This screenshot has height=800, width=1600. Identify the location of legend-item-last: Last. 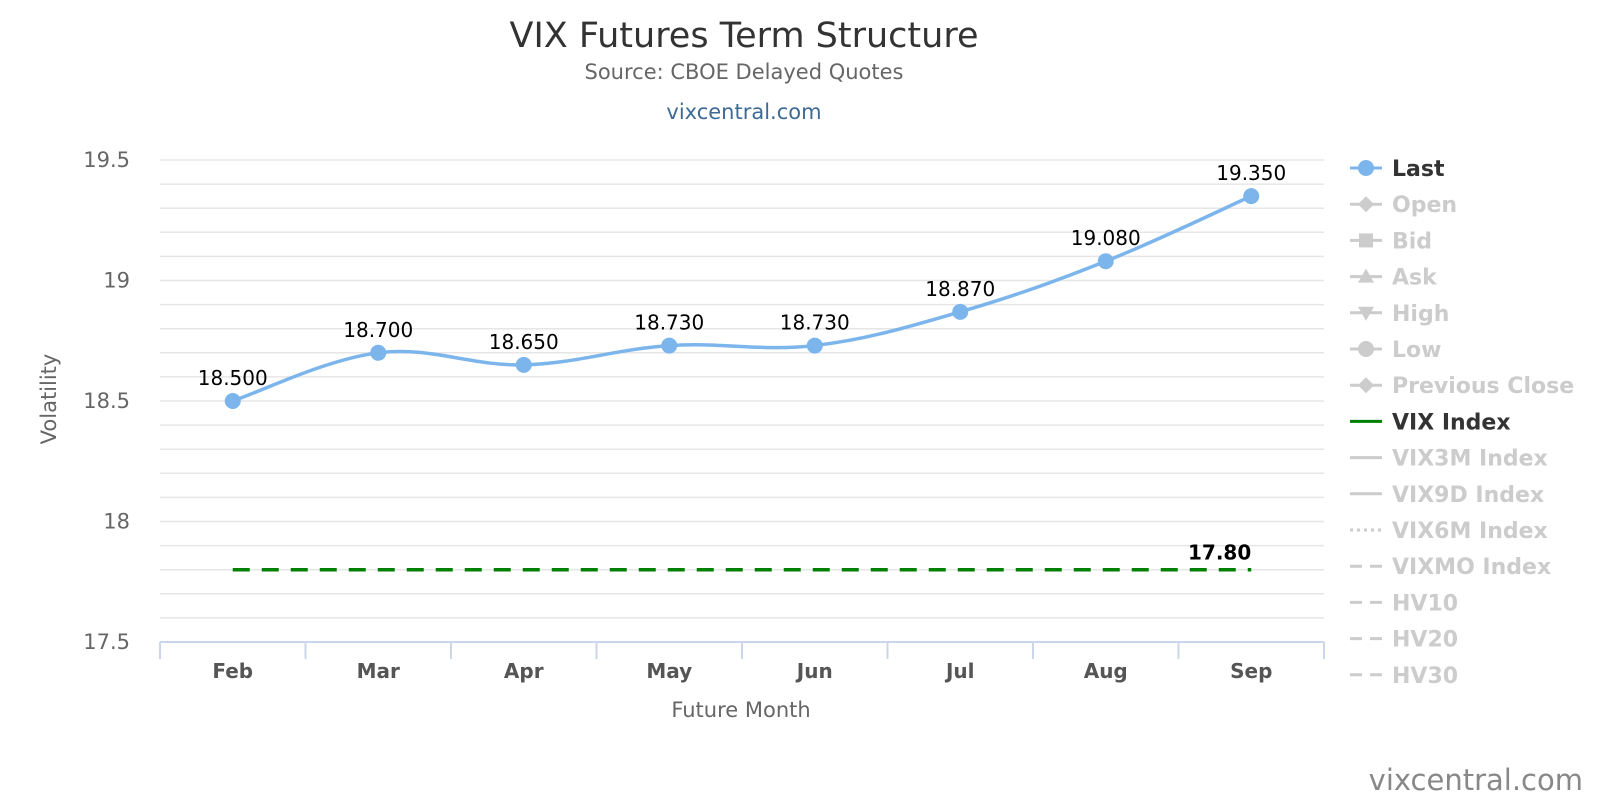
(1397, 169).